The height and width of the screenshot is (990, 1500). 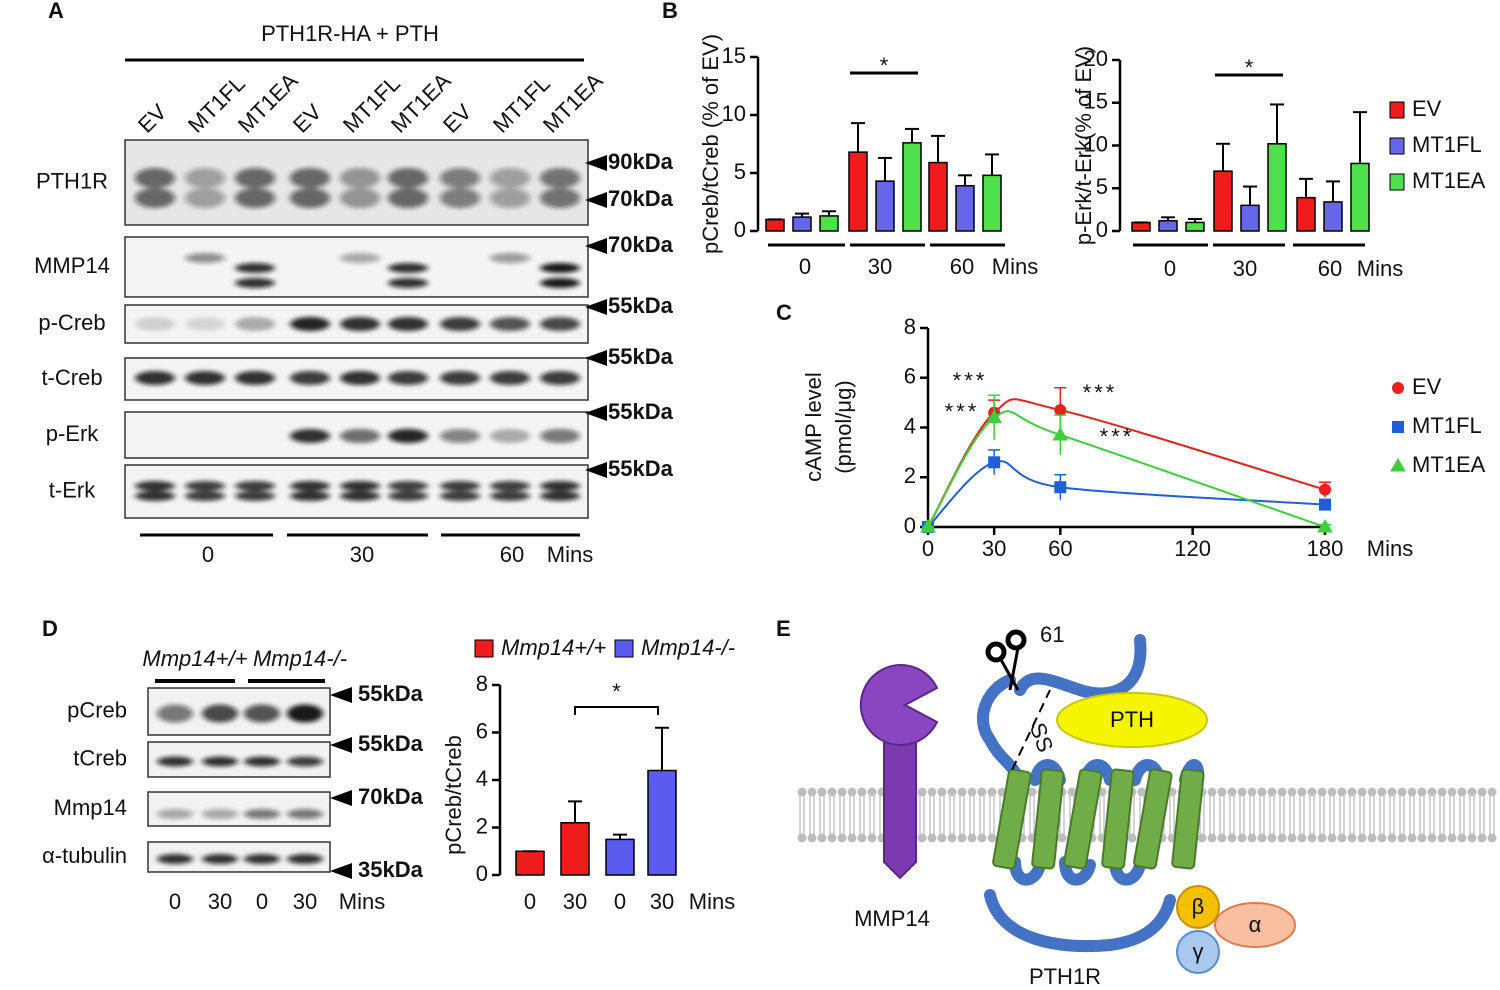 What do you see at coordinates (1126, 494) in the screenshot?
I see `series-line` at bounding box center [1126, 494].